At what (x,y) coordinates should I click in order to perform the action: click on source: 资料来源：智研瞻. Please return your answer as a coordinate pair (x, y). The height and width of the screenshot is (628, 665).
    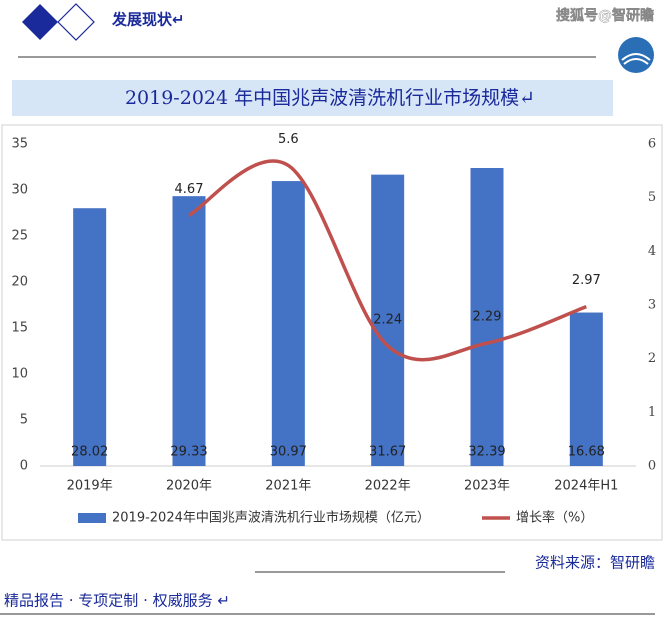
    Looking at the image, I should click on (595, 563).